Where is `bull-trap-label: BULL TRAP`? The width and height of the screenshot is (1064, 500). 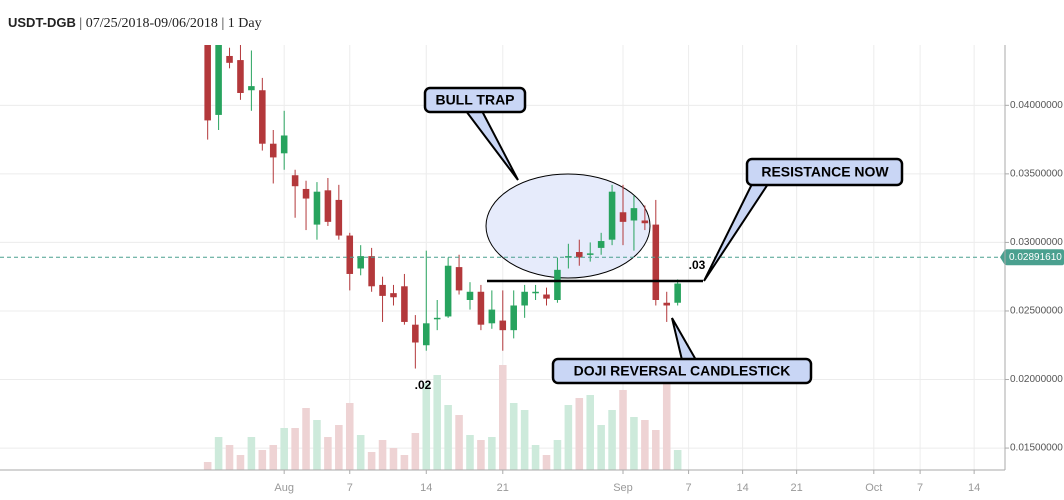
bull-trap-label: BULL TRAP is located at coordinates (474, 100).